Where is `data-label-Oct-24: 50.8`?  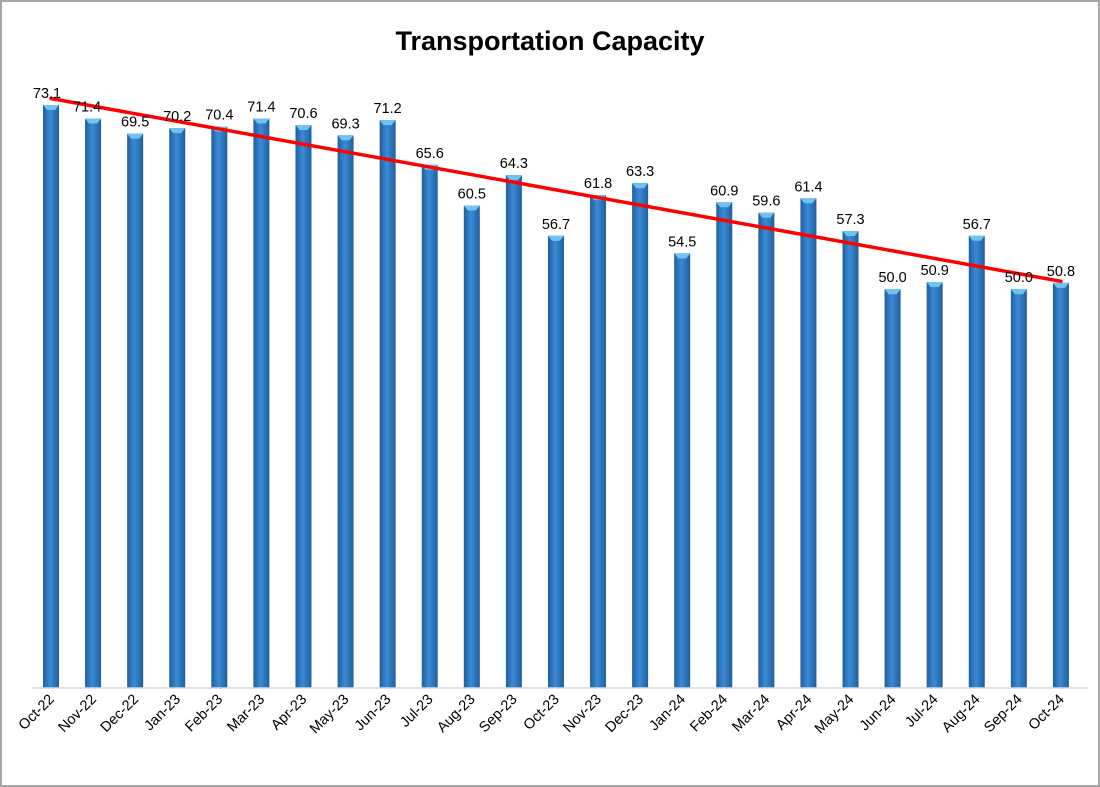 data-label-Oct-24: 50.8 is located at coordinates (1061, 272).